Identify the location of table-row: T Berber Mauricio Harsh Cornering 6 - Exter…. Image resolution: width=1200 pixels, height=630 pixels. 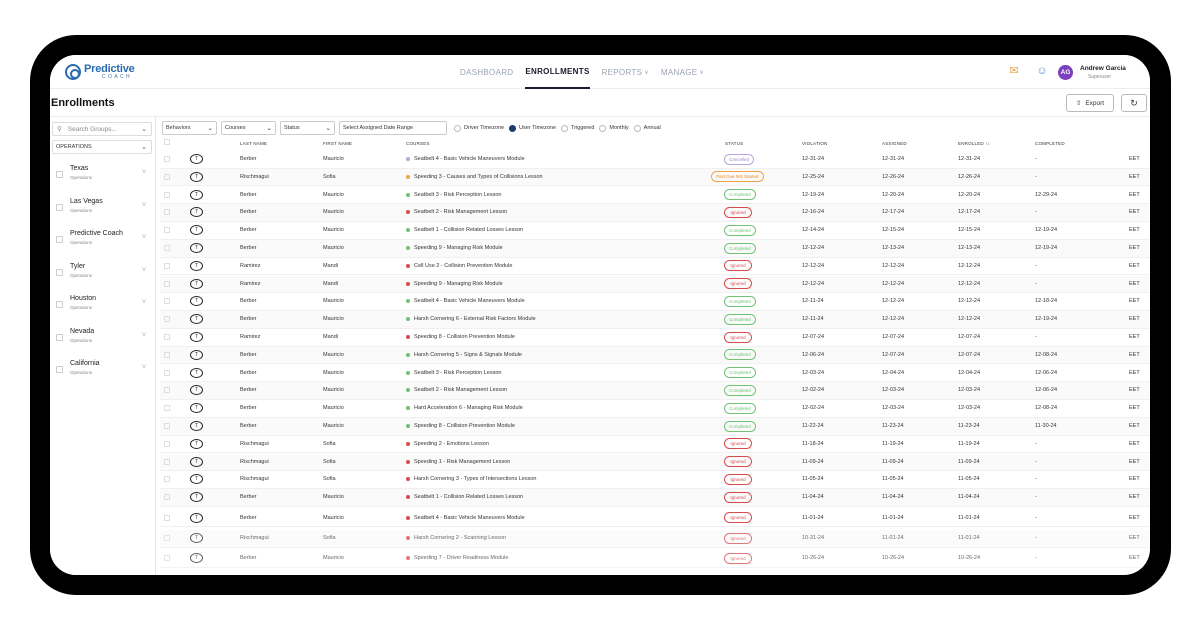
(655, 320).